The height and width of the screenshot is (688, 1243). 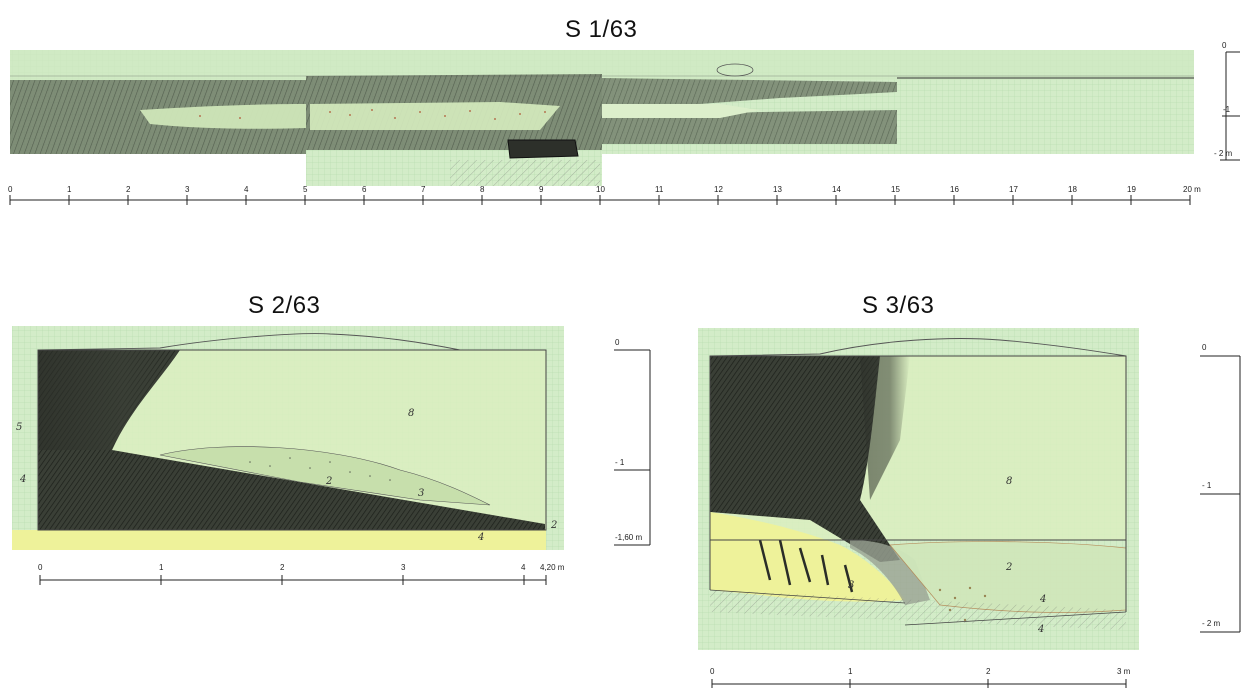 What do you see at coordinates (659, 189) in the screenshot?
I see `s1-scale-11: 11` at bounding box center [659, 189].